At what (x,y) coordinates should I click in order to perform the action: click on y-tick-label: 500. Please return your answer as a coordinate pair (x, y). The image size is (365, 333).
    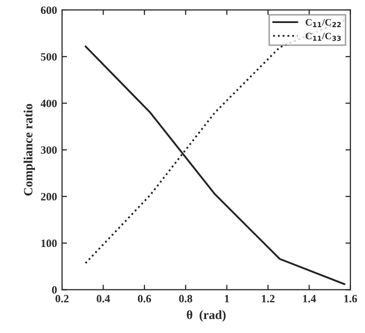
    Looking at the image, I should click on (48, 57).